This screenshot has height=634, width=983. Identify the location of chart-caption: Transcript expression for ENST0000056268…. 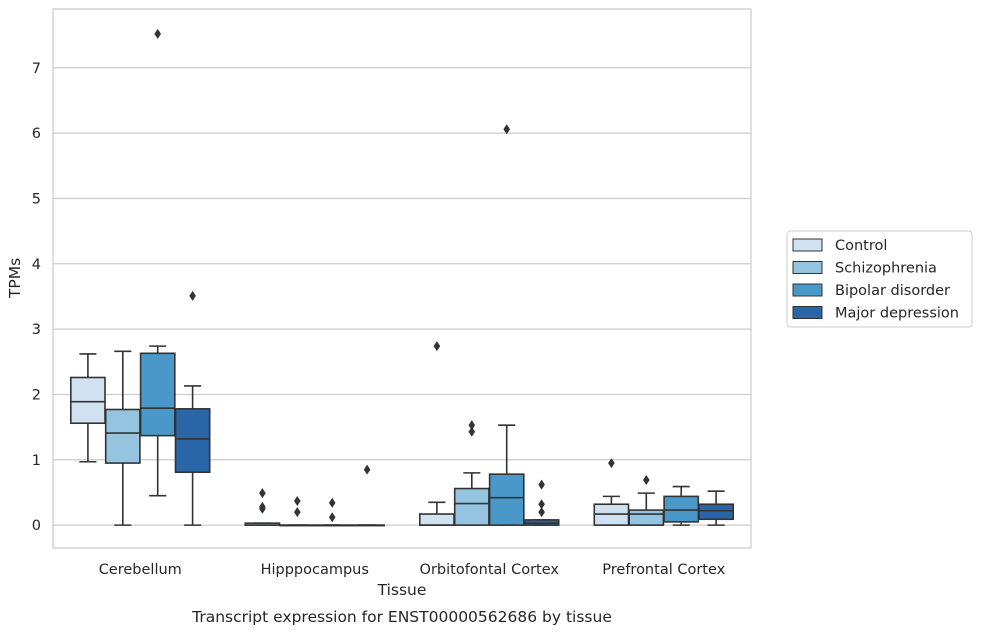
(401, 617).